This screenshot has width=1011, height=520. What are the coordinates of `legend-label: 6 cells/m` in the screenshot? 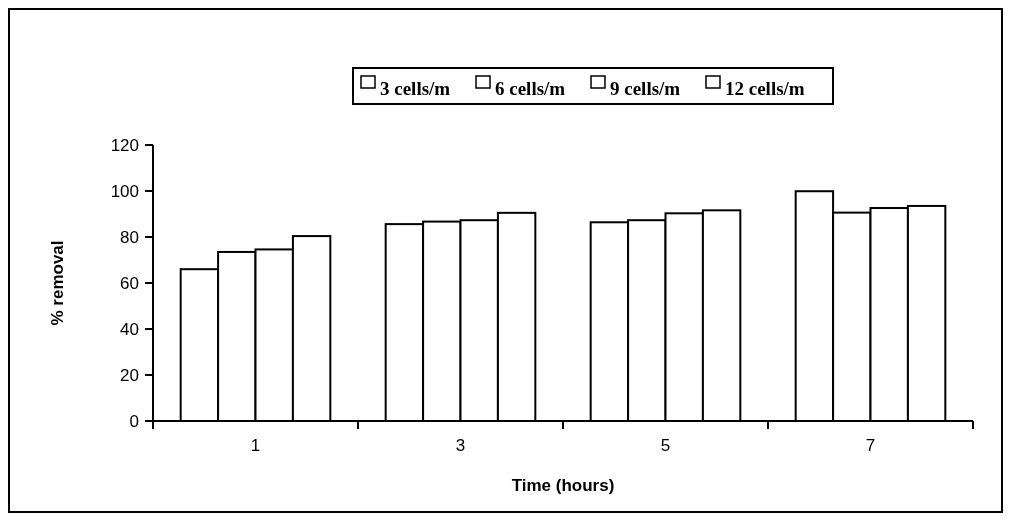 It's located at (530, 88).